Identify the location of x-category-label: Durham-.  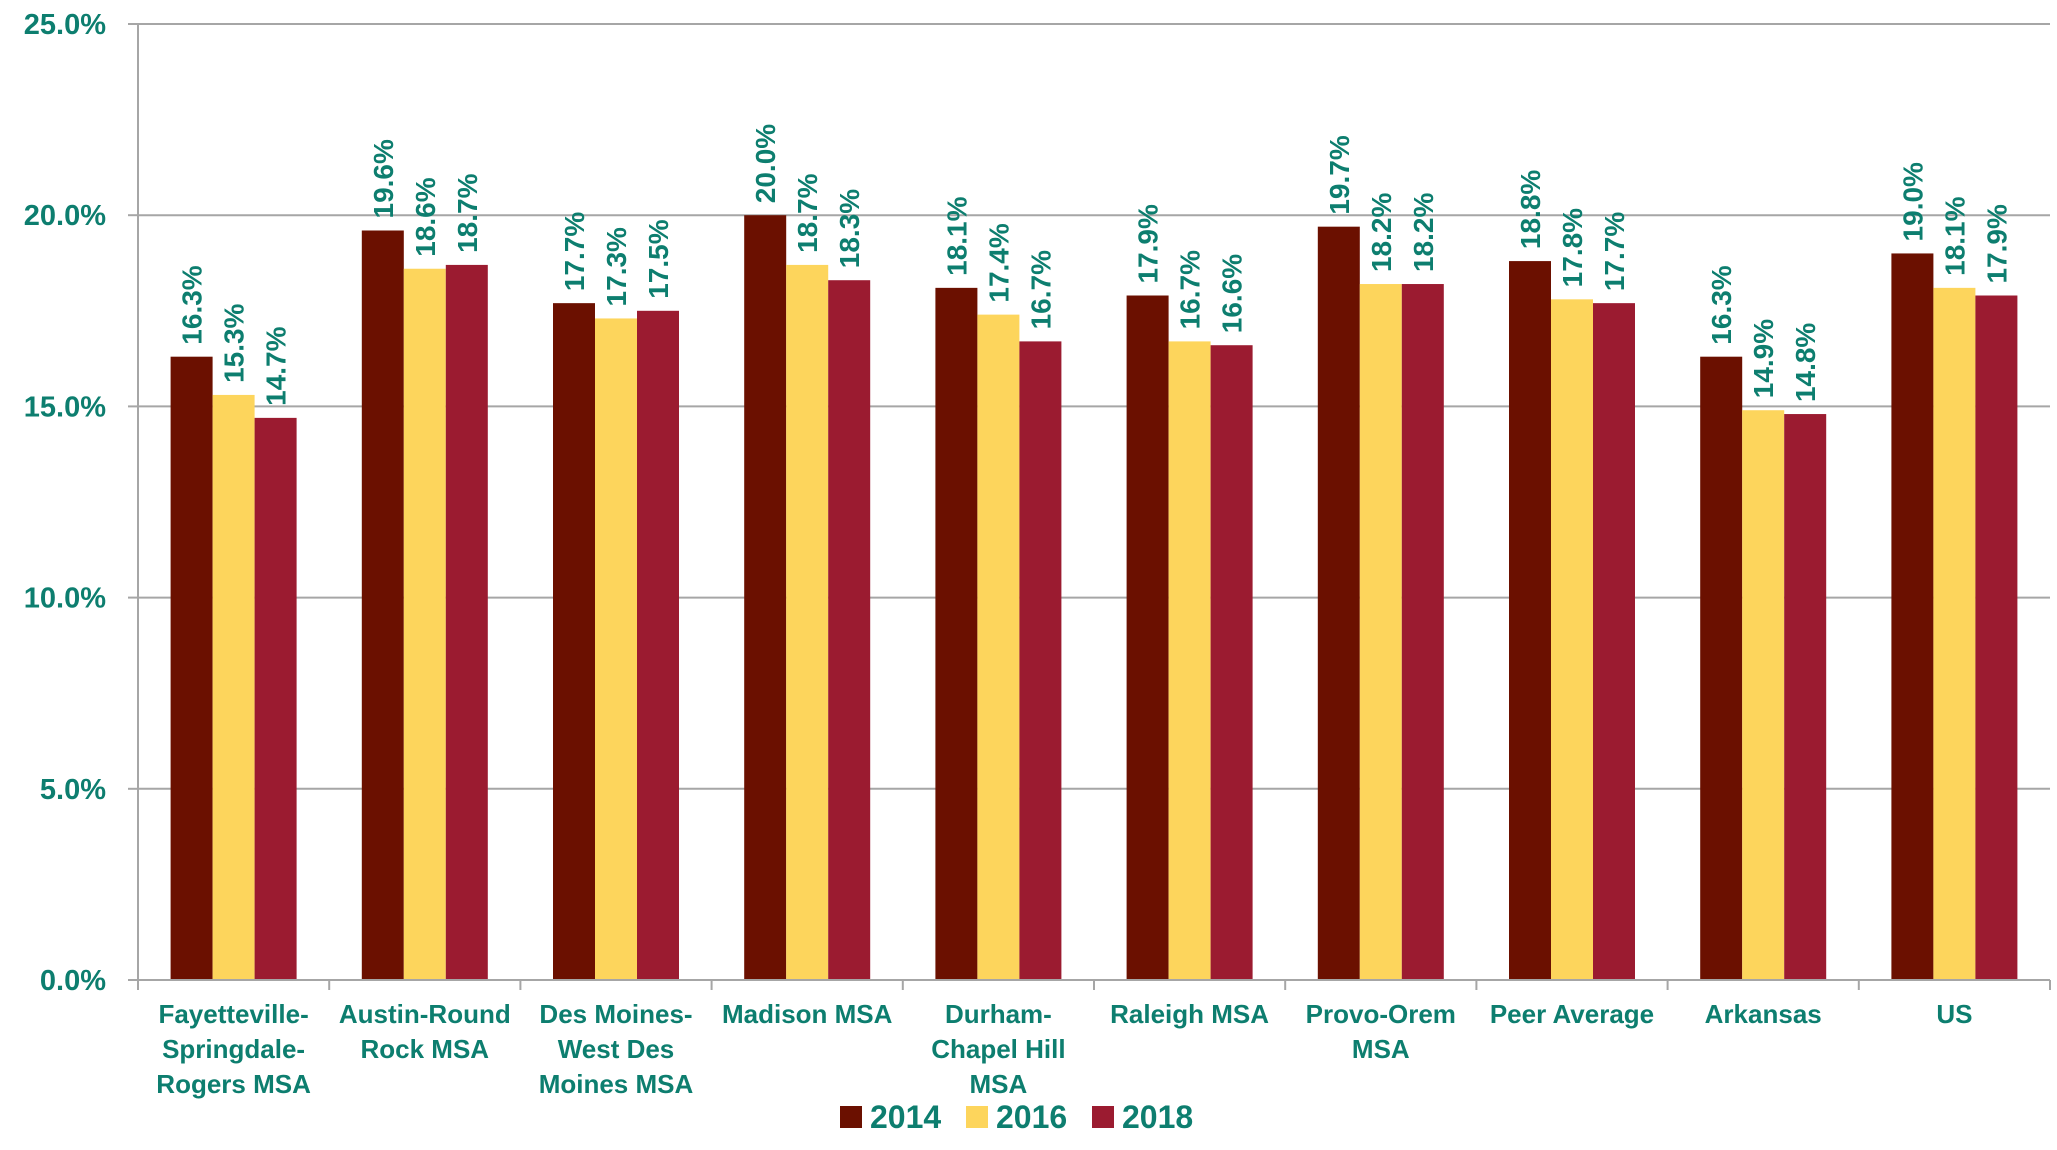
(998, 1014).